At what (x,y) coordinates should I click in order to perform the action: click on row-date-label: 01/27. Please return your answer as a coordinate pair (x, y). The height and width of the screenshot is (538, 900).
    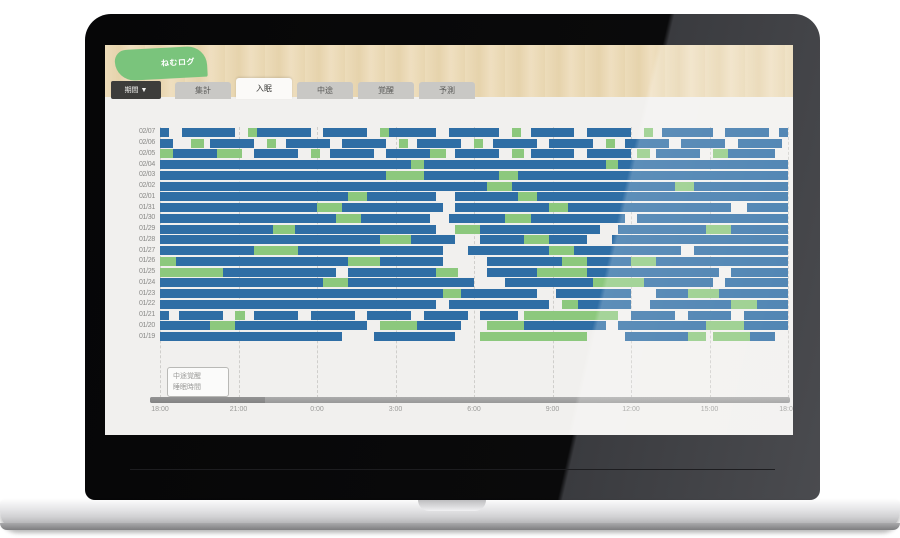
    Looking at the image, I should click on (146, 250).